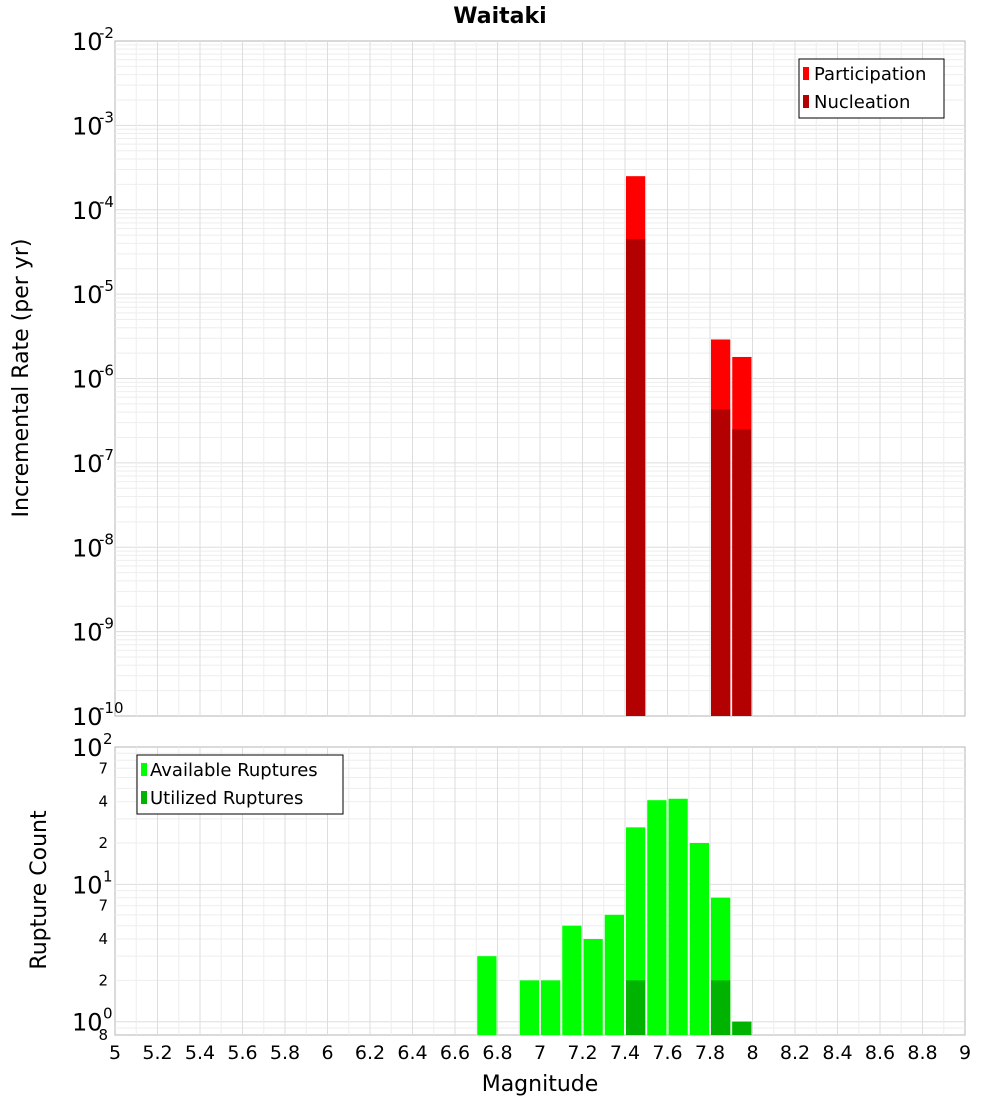 This screenshot has height=1100, width=1000. I want to click on y-tick-exponent: 2, so click(108, 739).